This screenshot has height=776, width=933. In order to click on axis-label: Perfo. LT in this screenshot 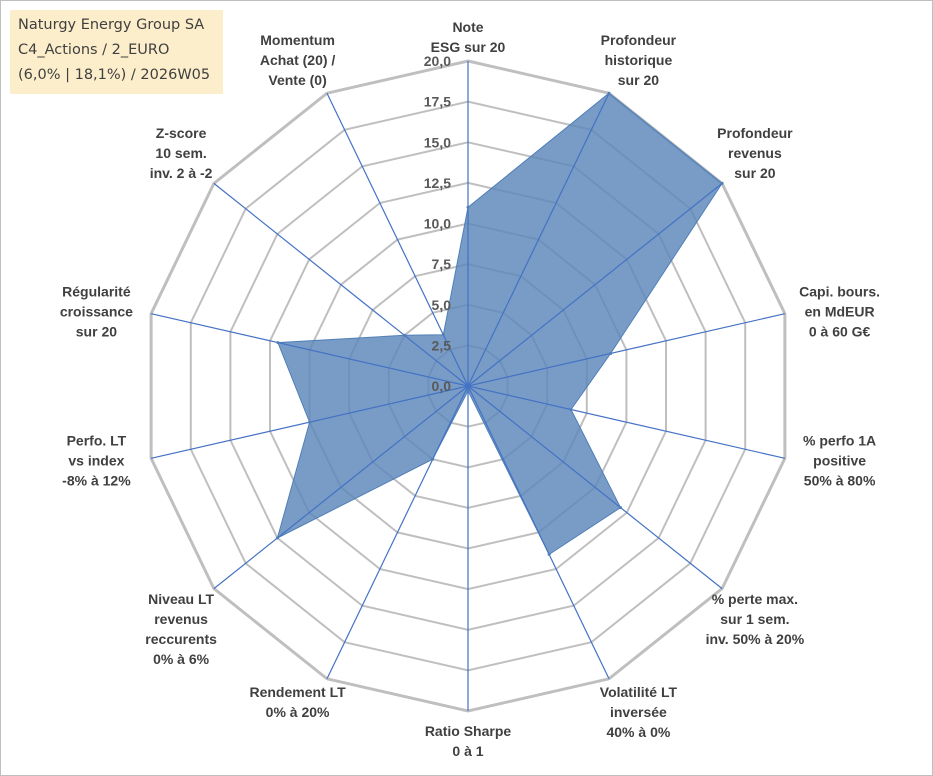, I will do `click(97, 441)`.